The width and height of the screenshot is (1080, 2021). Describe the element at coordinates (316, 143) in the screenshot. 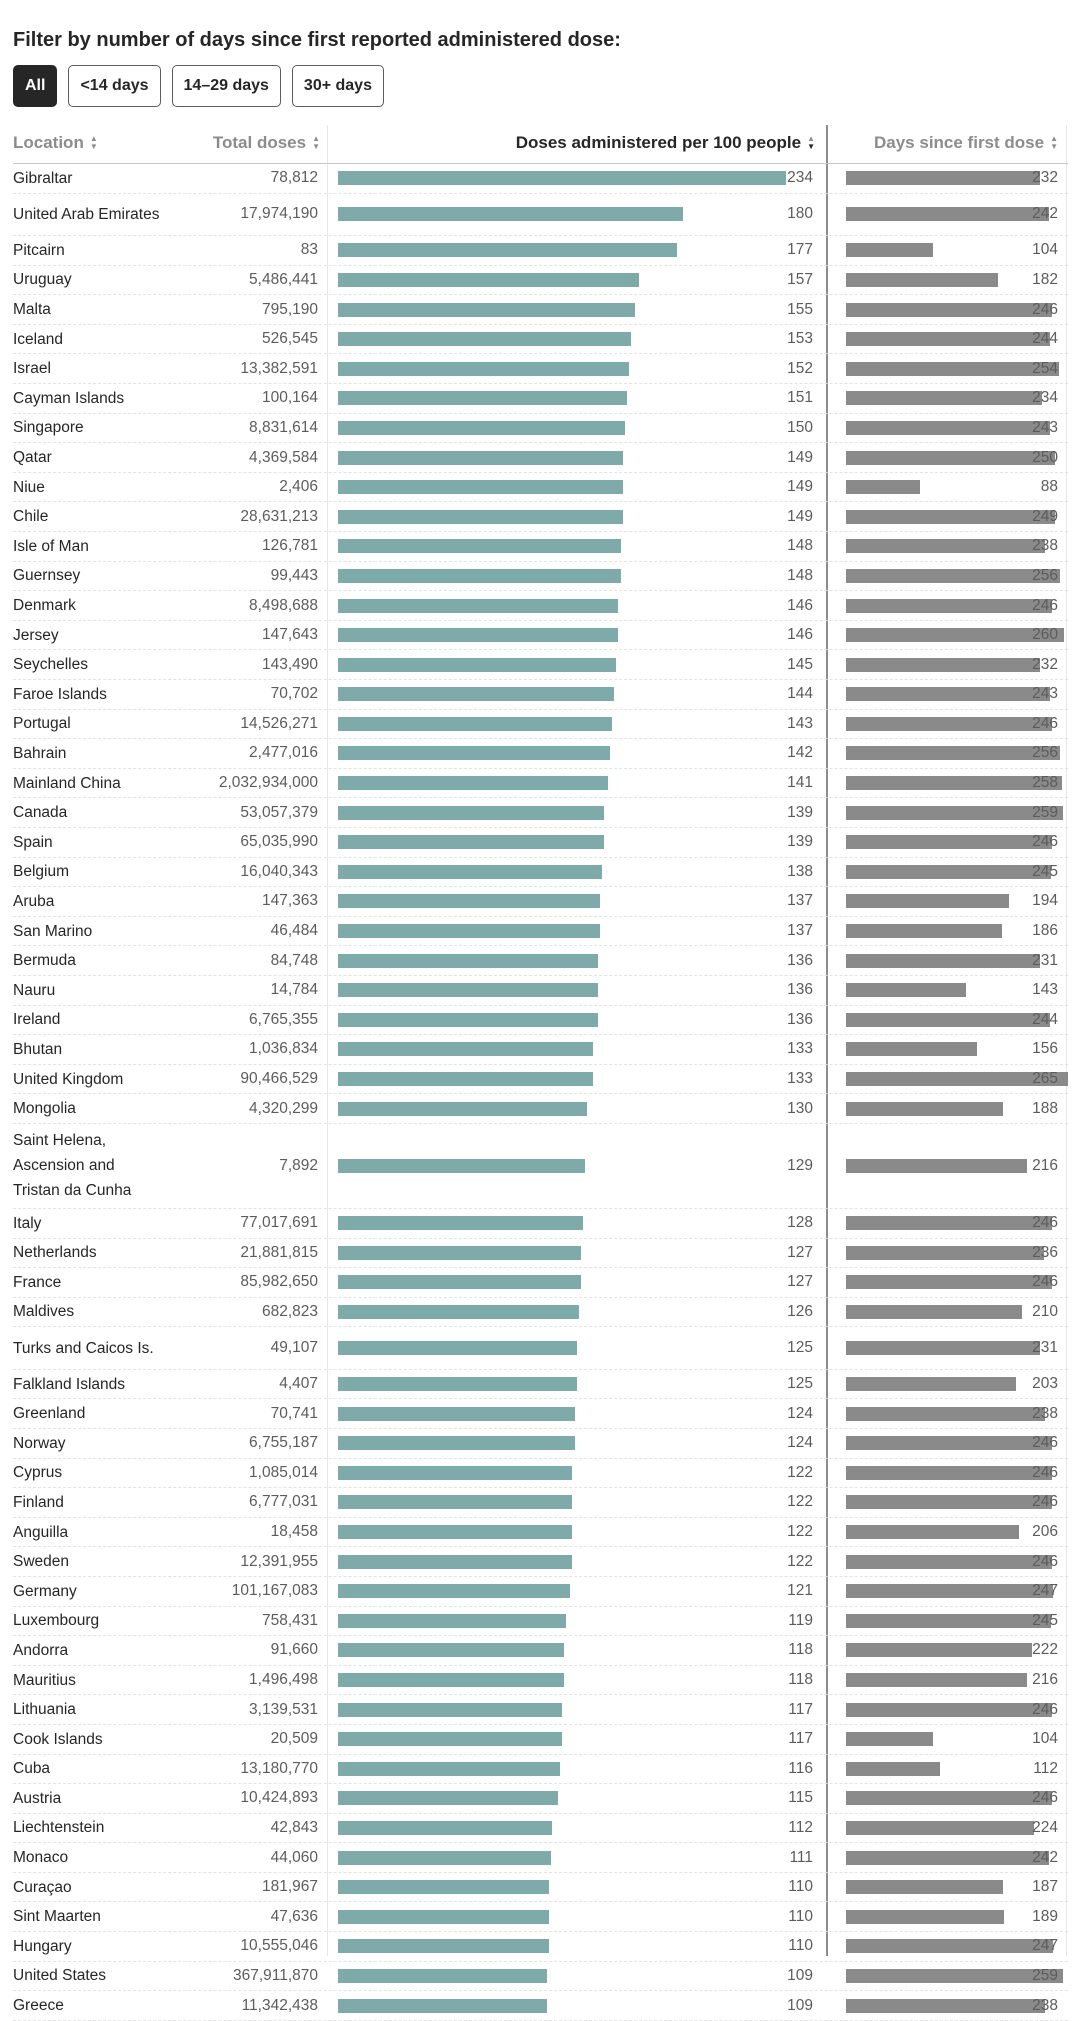

I see `sort-arrows-icon: ▲ ▼` at that location.